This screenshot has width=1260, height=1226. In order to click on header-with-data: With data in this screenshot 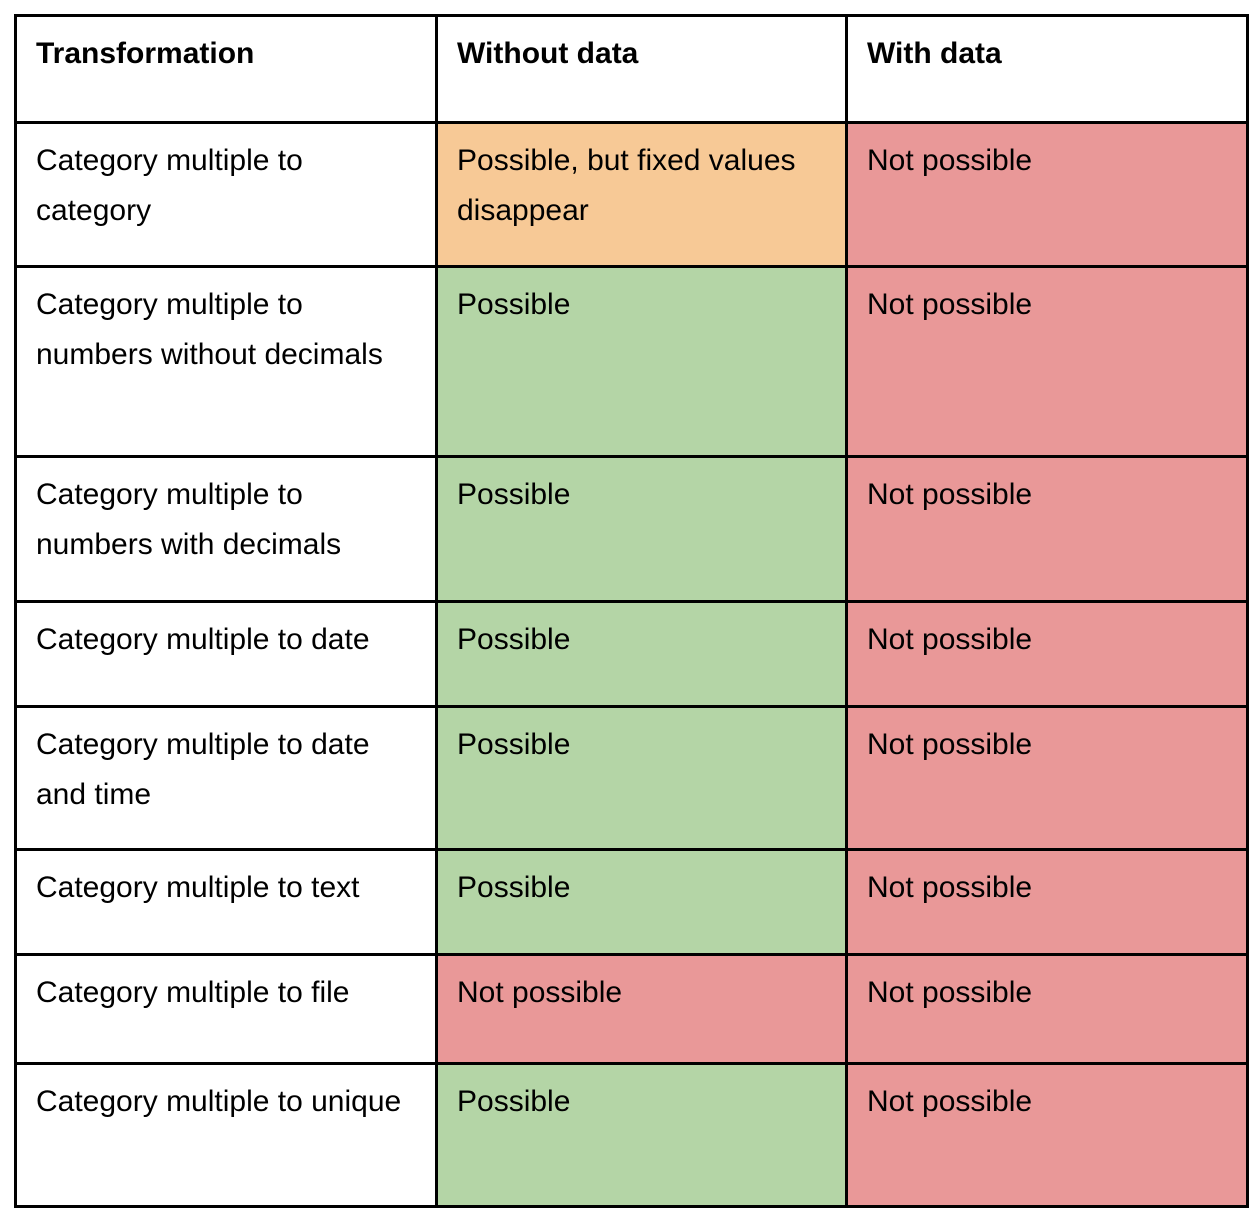, I will do `click(1047, 69)`.